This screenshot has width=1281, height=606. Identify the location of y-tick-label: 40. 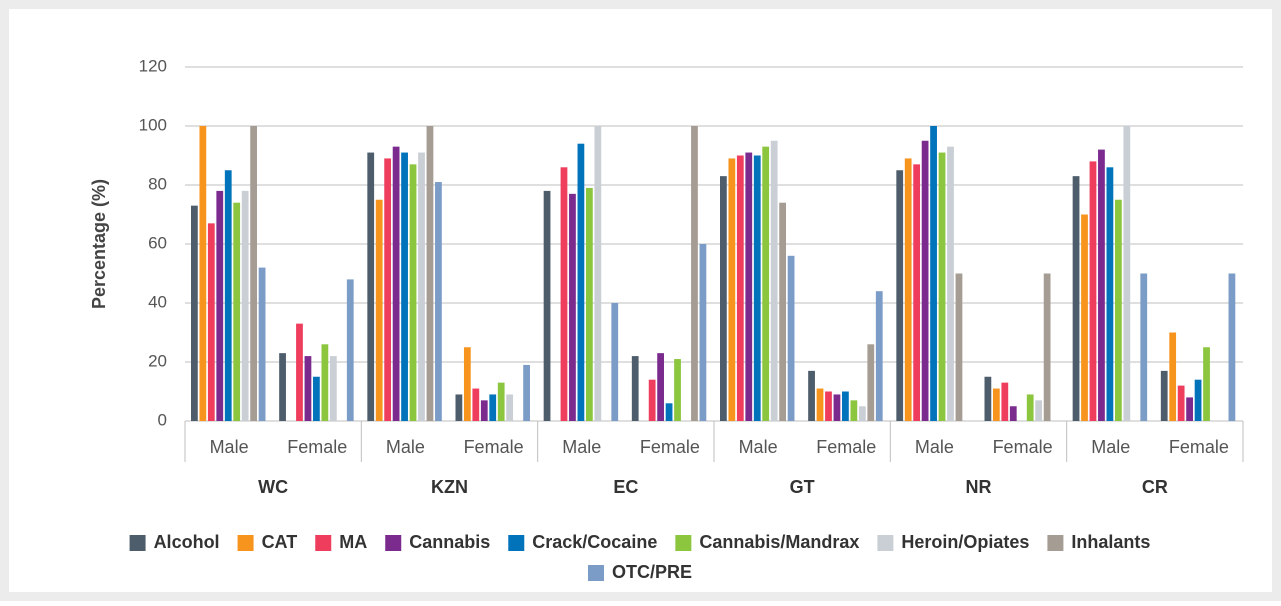
(157, 301).